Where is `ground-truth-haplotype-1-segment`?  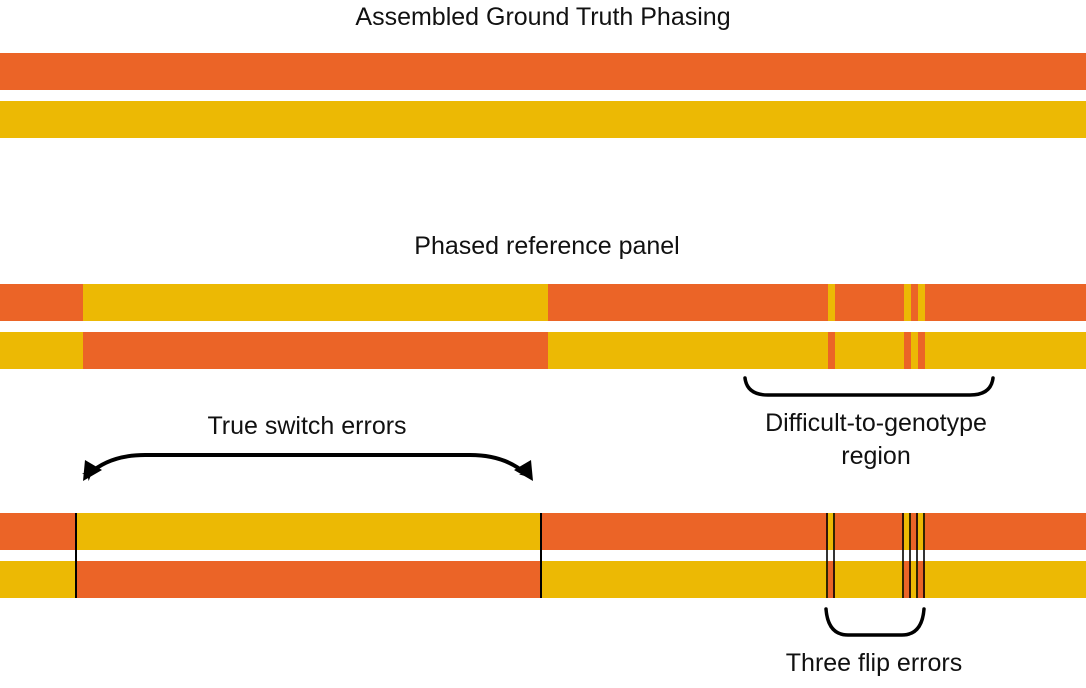 ground-truth-haplotype-1-segment is located at coordinates (543, 71).